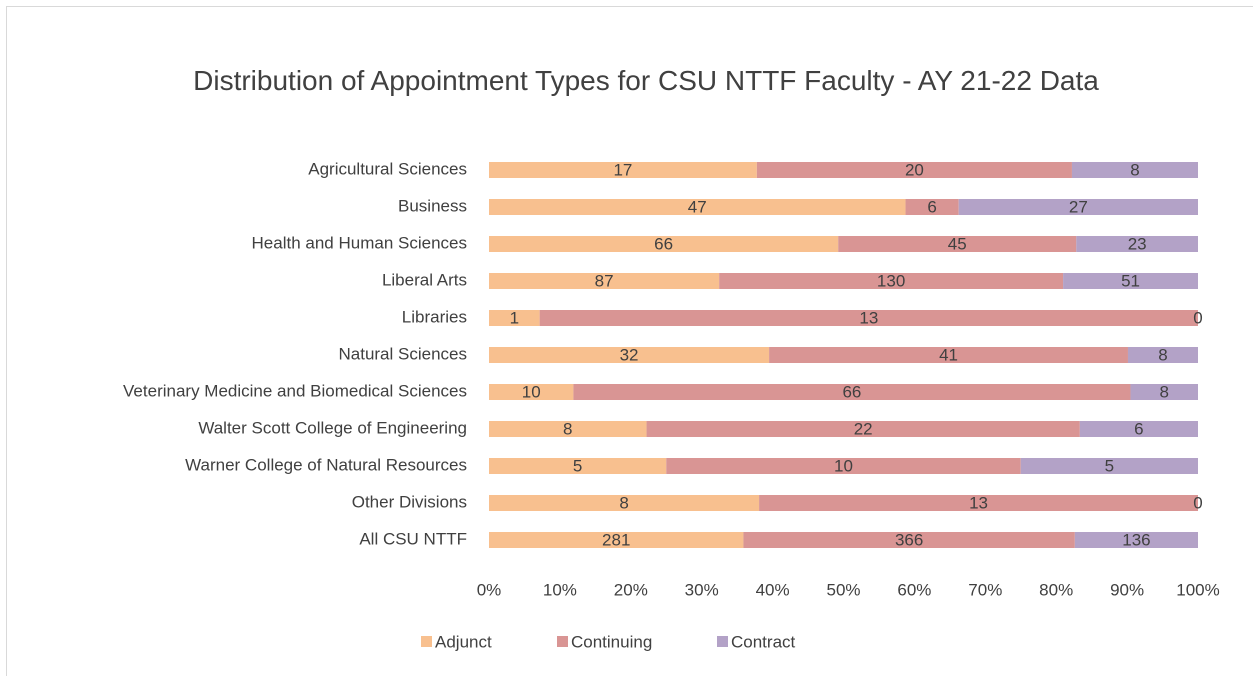 The width and height of the screenshot is (1253, 676). What do you see at coordinates (387, 168) in the screenshot?
I see `y-tick-label: Agricultural Sciences` at bounding box center [387, 168].